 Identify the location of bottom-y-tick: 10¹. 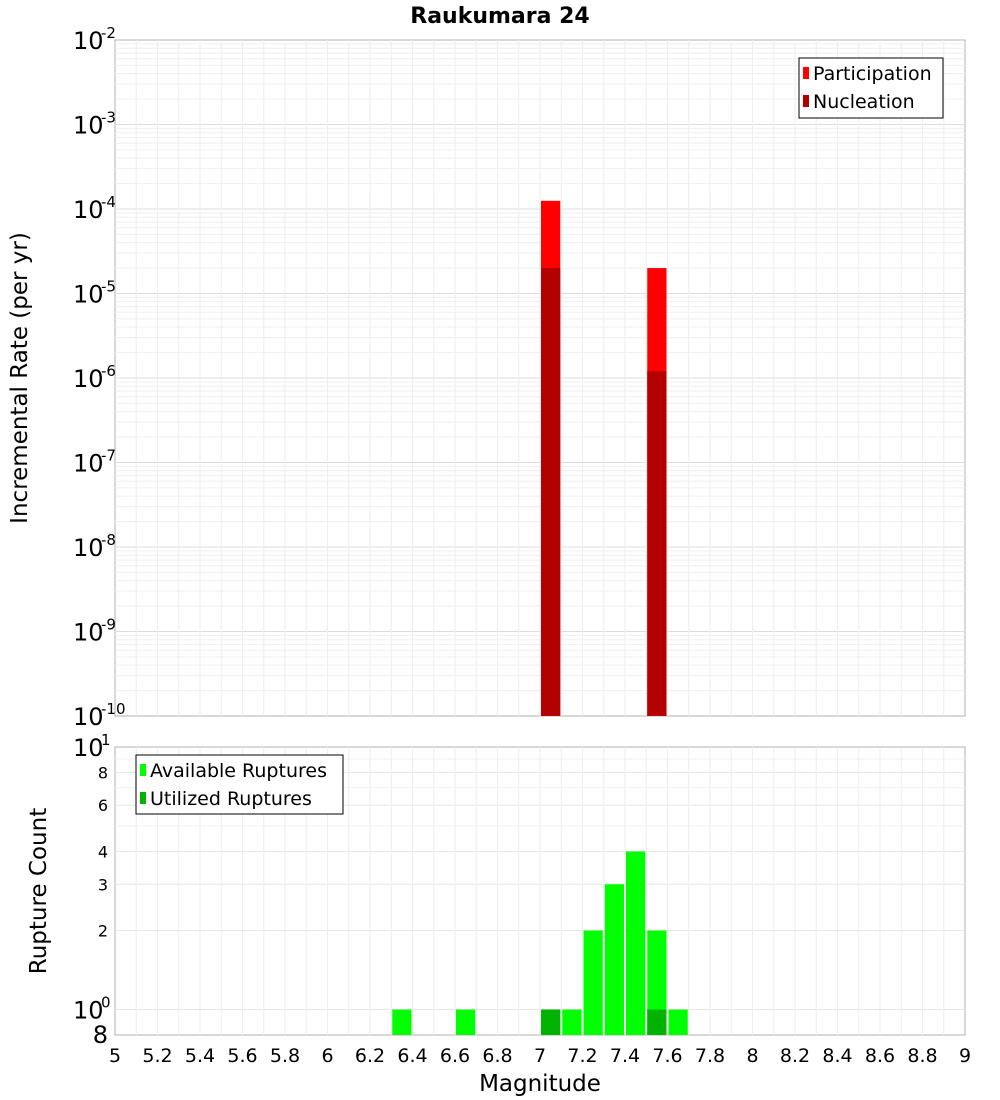
(92, 746).